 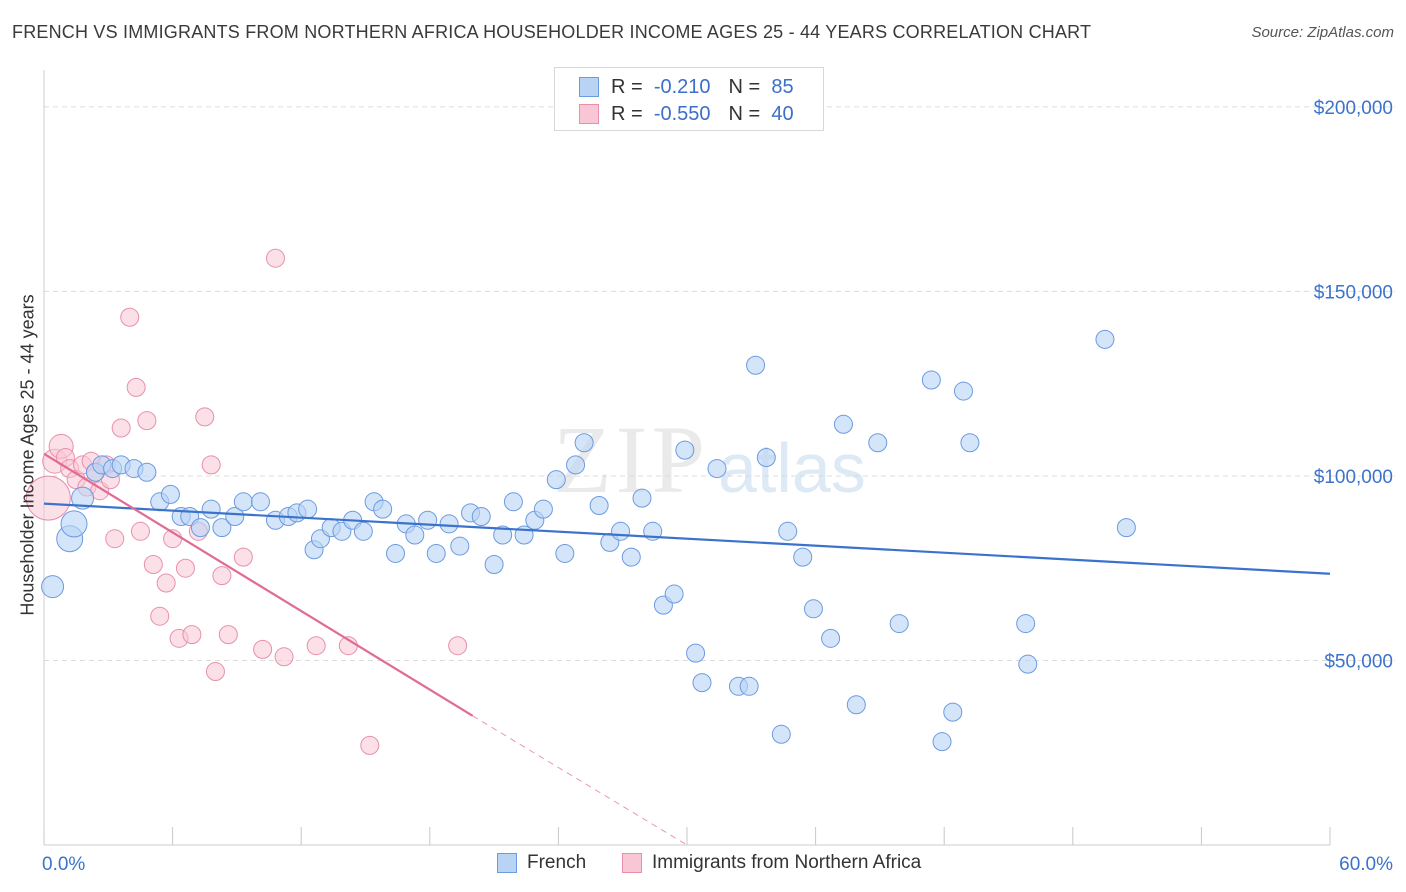 What do you see at coordinates (27, 455) in the screenshot?
I see `y-axis-label: Householder Income Ages 25 - 44 years` at bounding box center [27, 455].